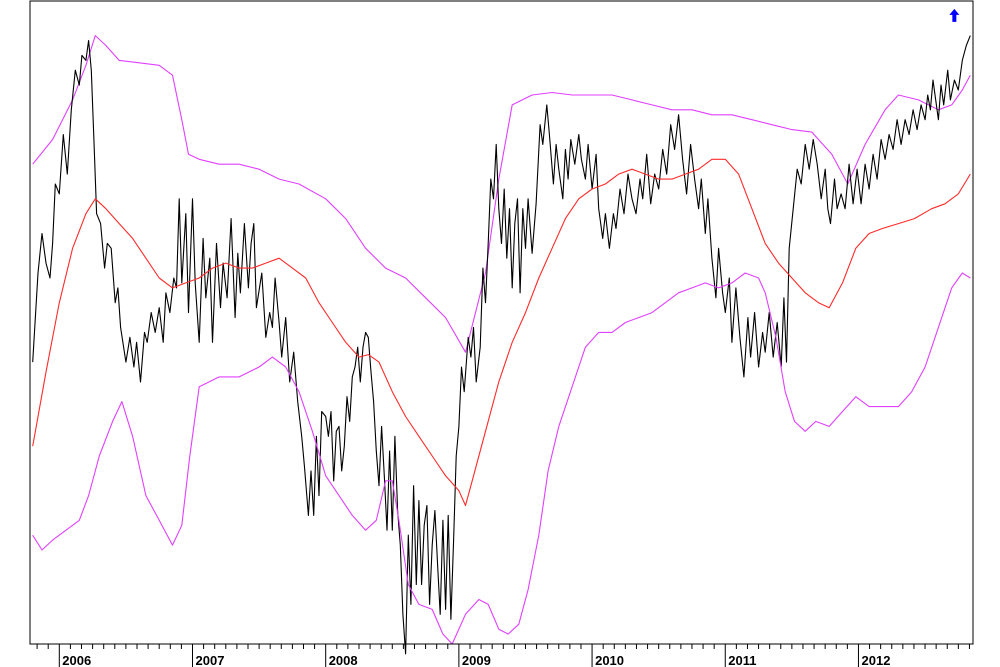 The height and width of the screenshot is (667, 1000). Describe the element at coordinates (742, 660) in the screenshot. I see `x-tick-label: 2011` at that location.